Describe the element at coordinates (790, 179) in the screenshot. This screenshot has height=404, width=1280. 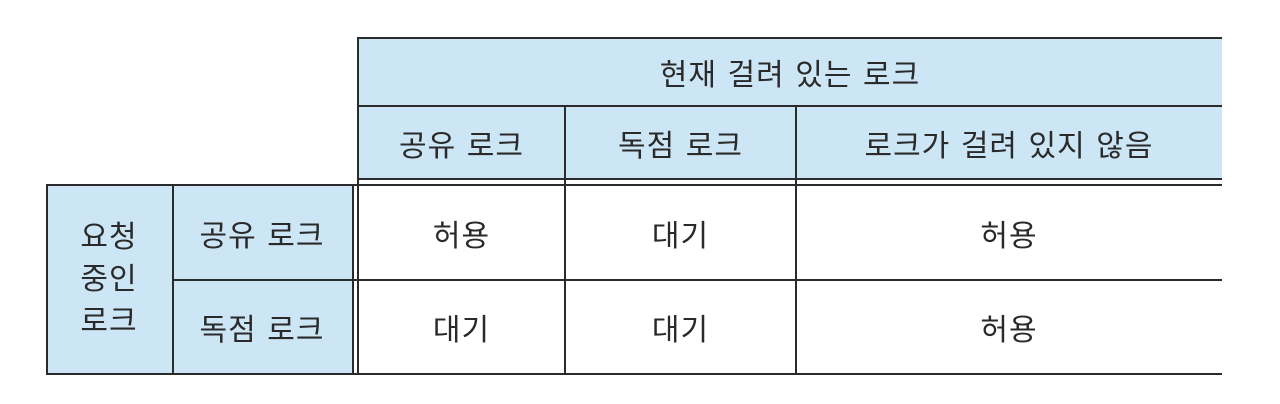
I see `rule-header-double-top` at that location.